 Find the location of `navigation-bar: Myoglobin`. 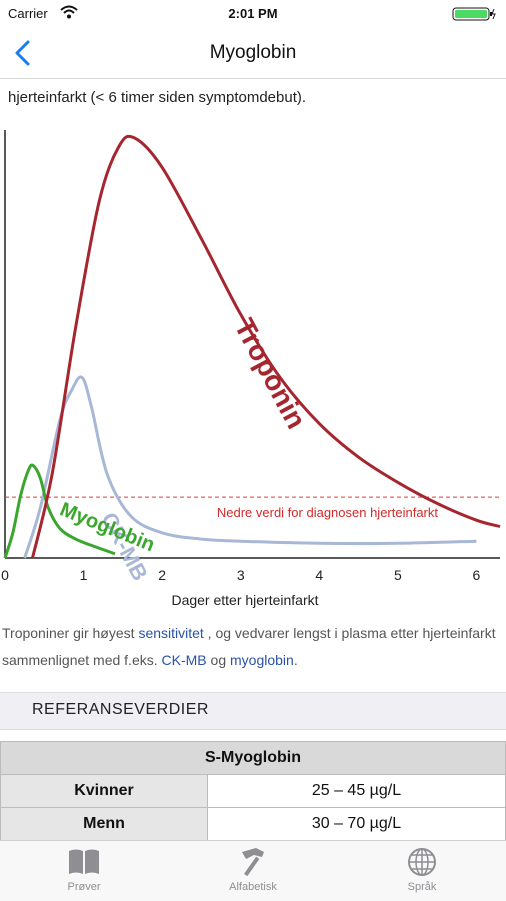

navigation-bar: Myoglobin is located at coordinates (253, 53).